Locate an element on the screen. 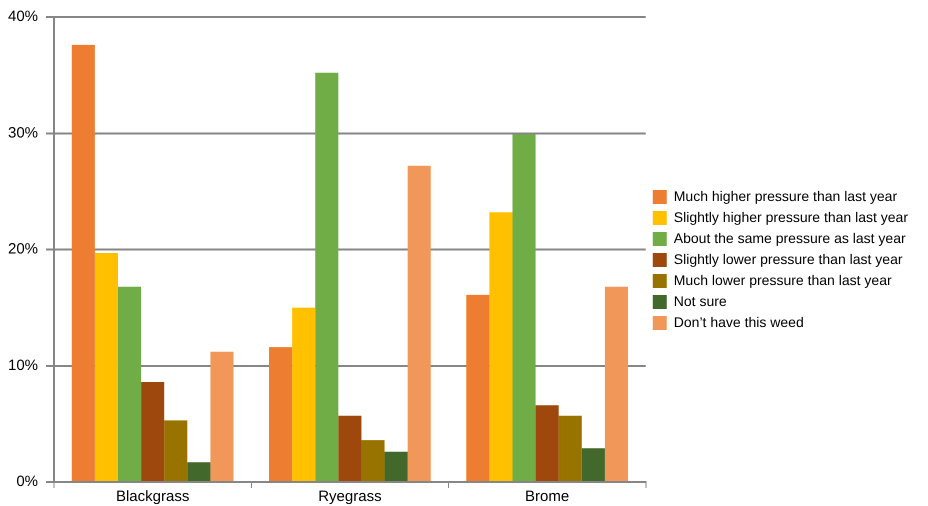  legend-label: Slightly higher pressure than last year is located at coordinates (791, 216).